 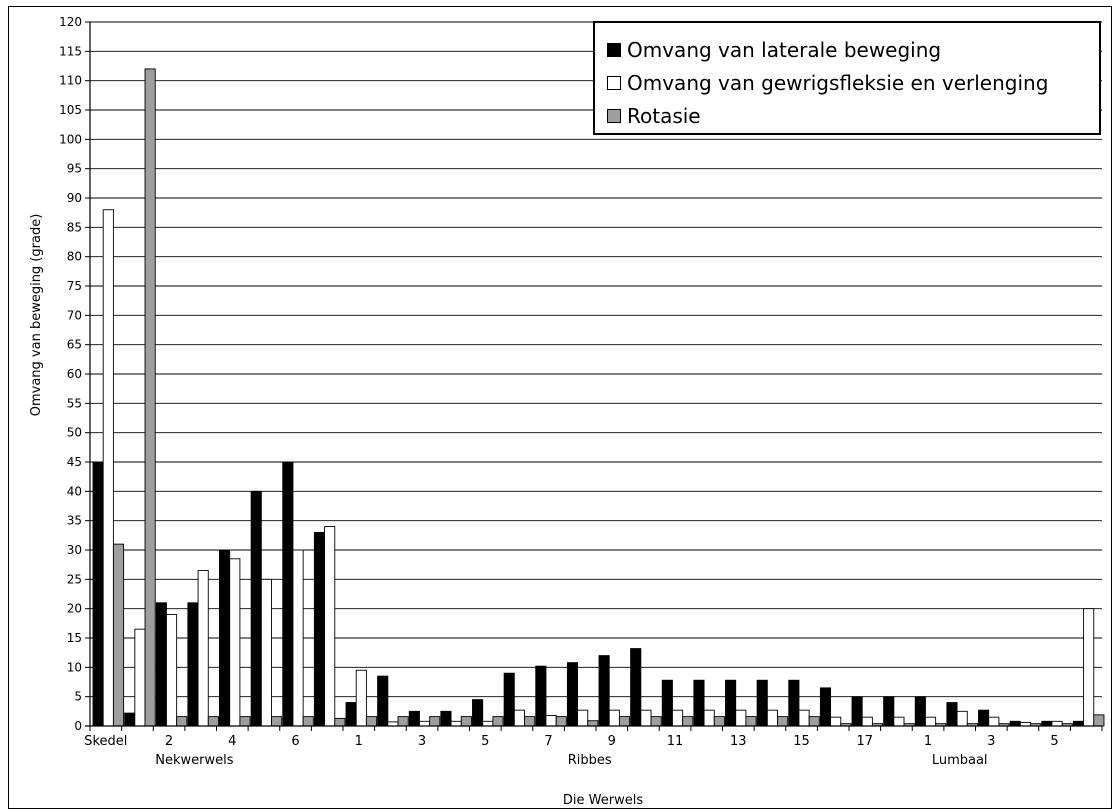 I want to click on bar-series2-cat18, so click(x=688, y=721).